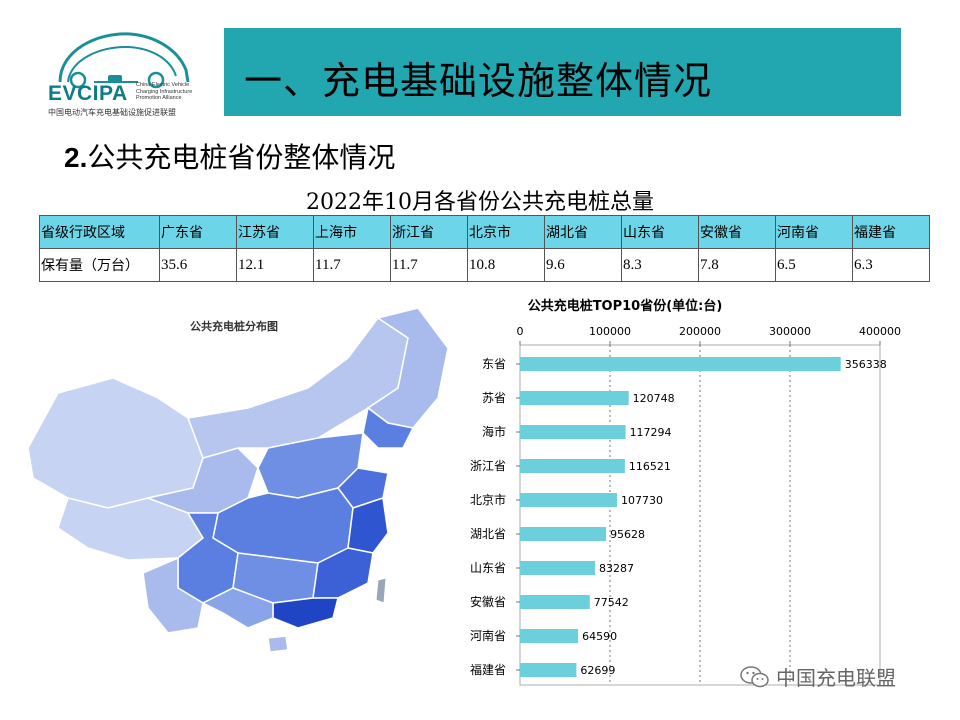  I want to click on logo-chinese: 中国电动汽车充电基础设施促进联盟, so click(112, 112).